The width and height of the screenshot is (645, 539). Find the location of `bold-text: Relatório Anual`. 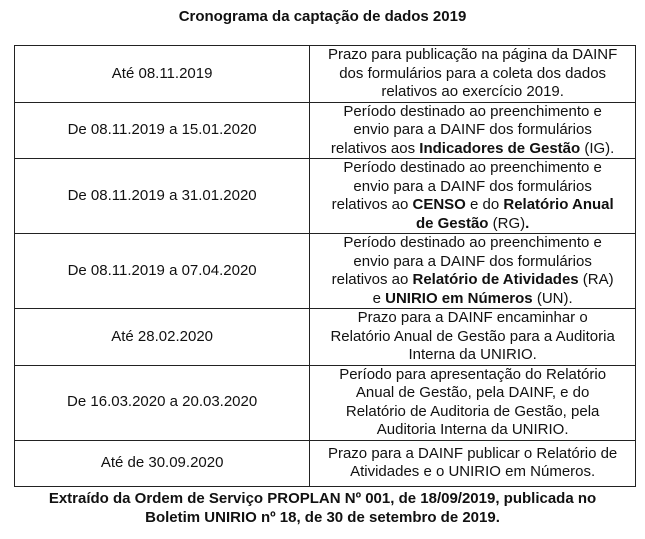

bold-text: Relatório Anual is located at coordinates (558, 204).